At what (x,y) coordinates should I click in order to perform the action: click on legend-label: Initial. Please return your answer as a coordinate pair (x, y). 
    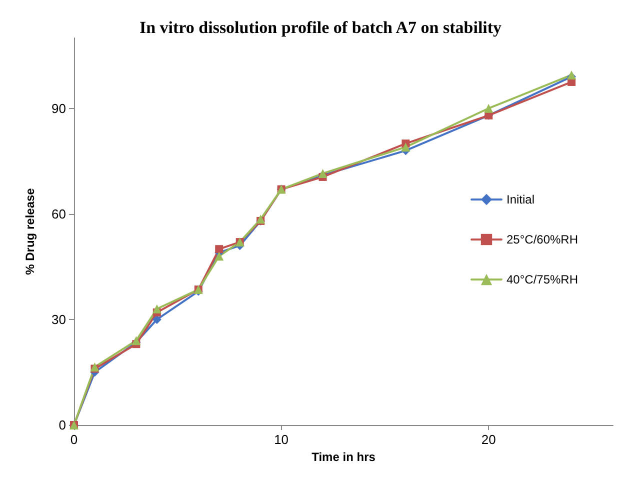
    Looking at the image, I should click on (520, 199).